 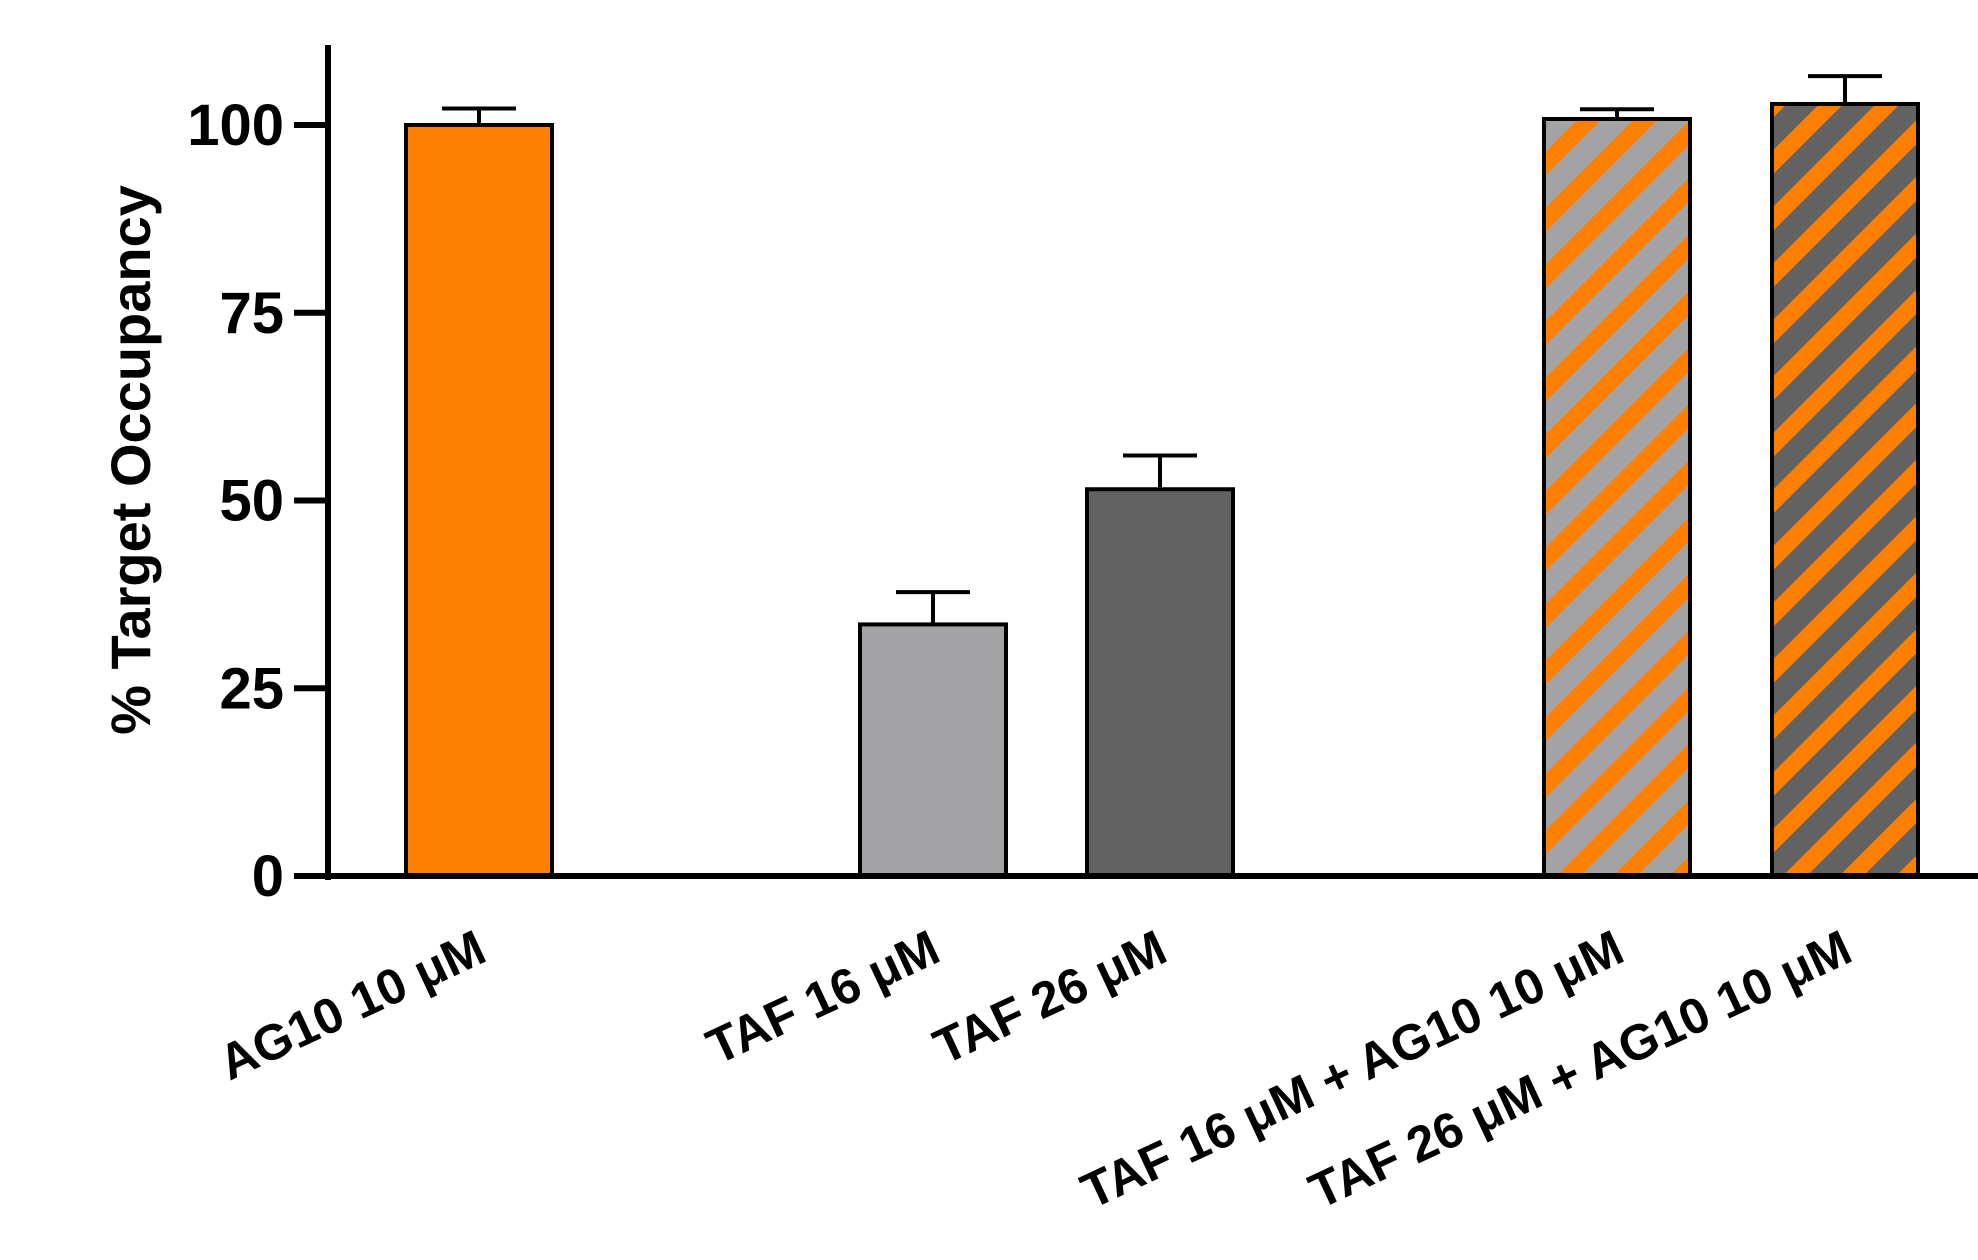 I want to click on x-category-label-1: AG10 10 μM, so click(x=352, y=1005).